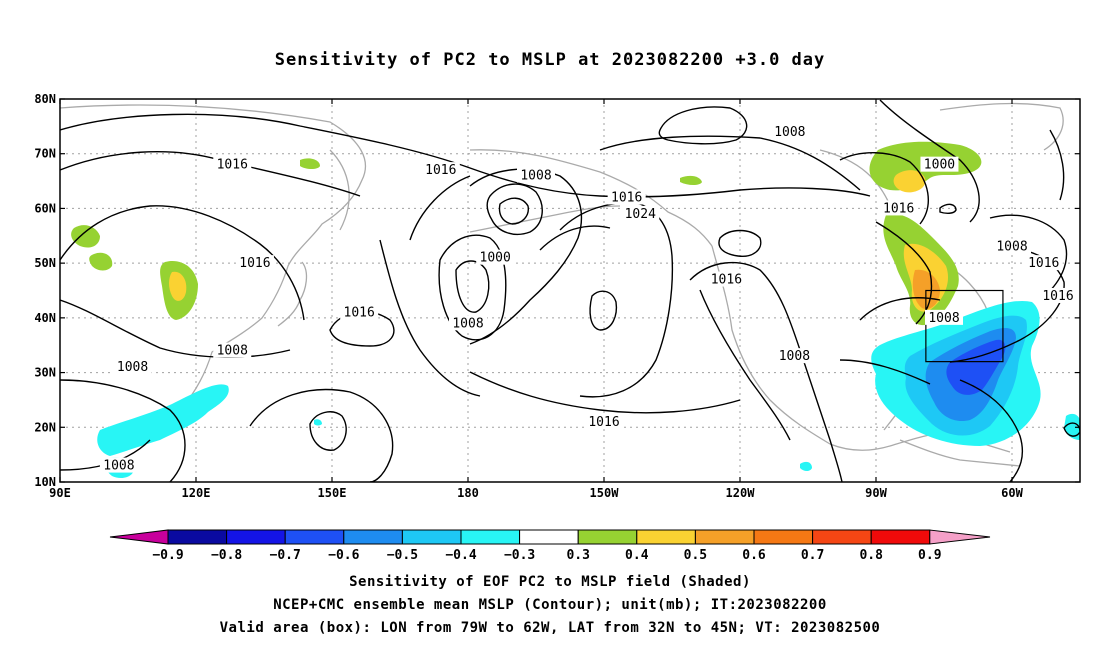  What do you see at coordinates (605, 493) in the screenshot?
I see `lon-tick-label: 150W` at bounding box center [605, 493].